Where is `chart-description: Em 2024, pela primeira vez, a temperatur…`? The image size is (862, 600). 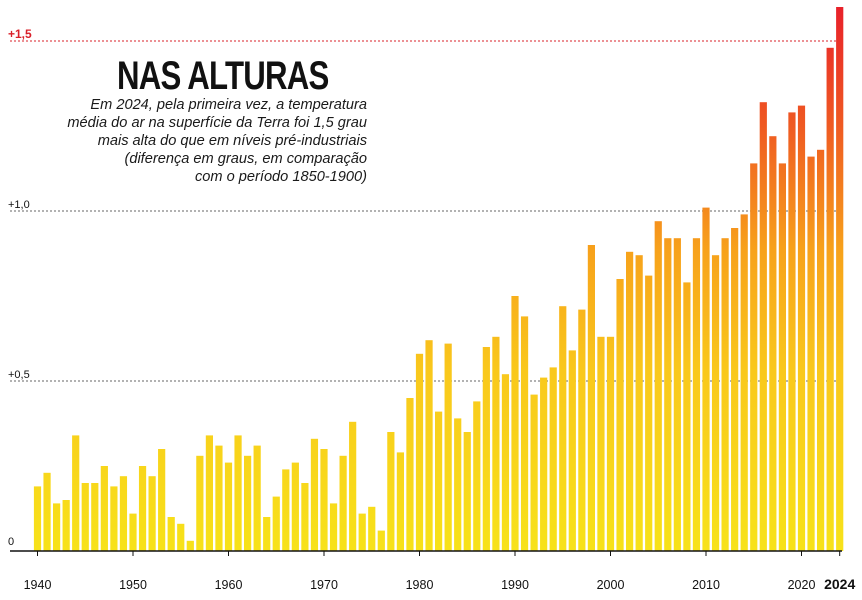
chart-description: Em 2024, pela primeira vez, a temperatur… is located at coordinates (188, 141).